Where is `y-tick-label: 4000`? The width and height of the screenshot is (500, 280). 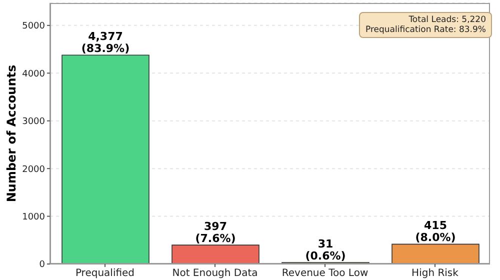
y-tick-label: 4000 is located at coordinates (34, 74).